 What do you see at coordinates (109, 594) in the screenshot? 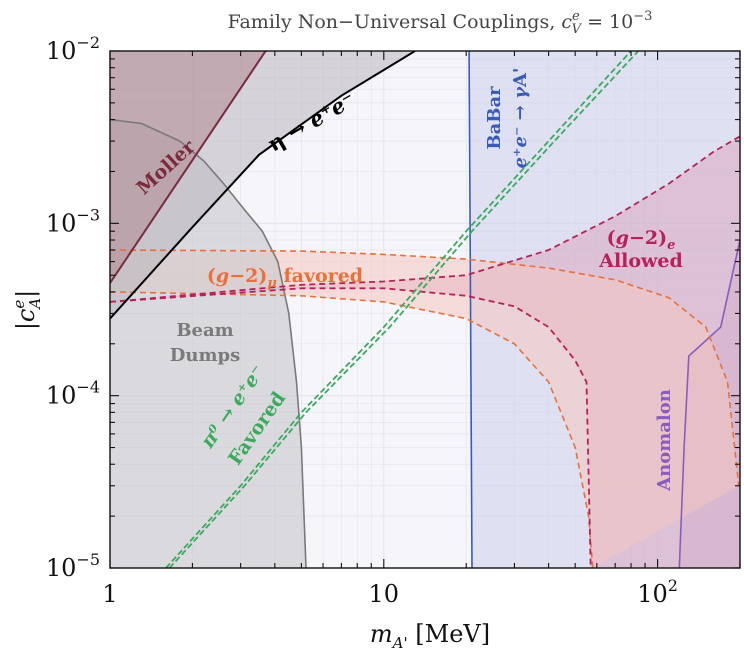
I see `x-tick-label: 1` at bounding box center [109, 594].